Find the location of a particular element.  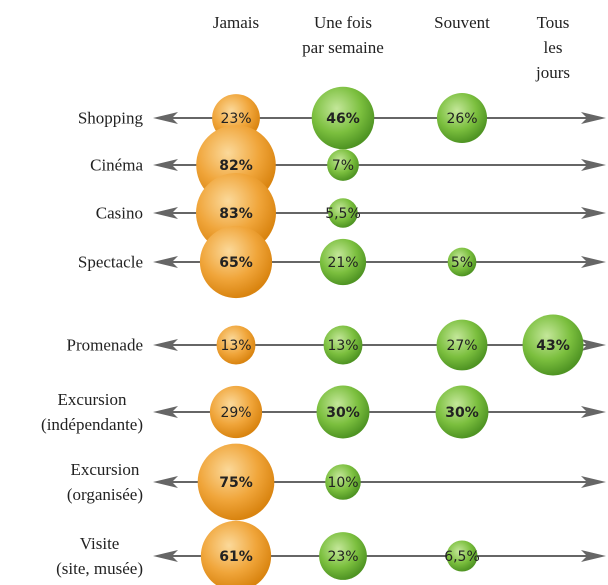

value-label: 82% is located at coordinates (236, 166).